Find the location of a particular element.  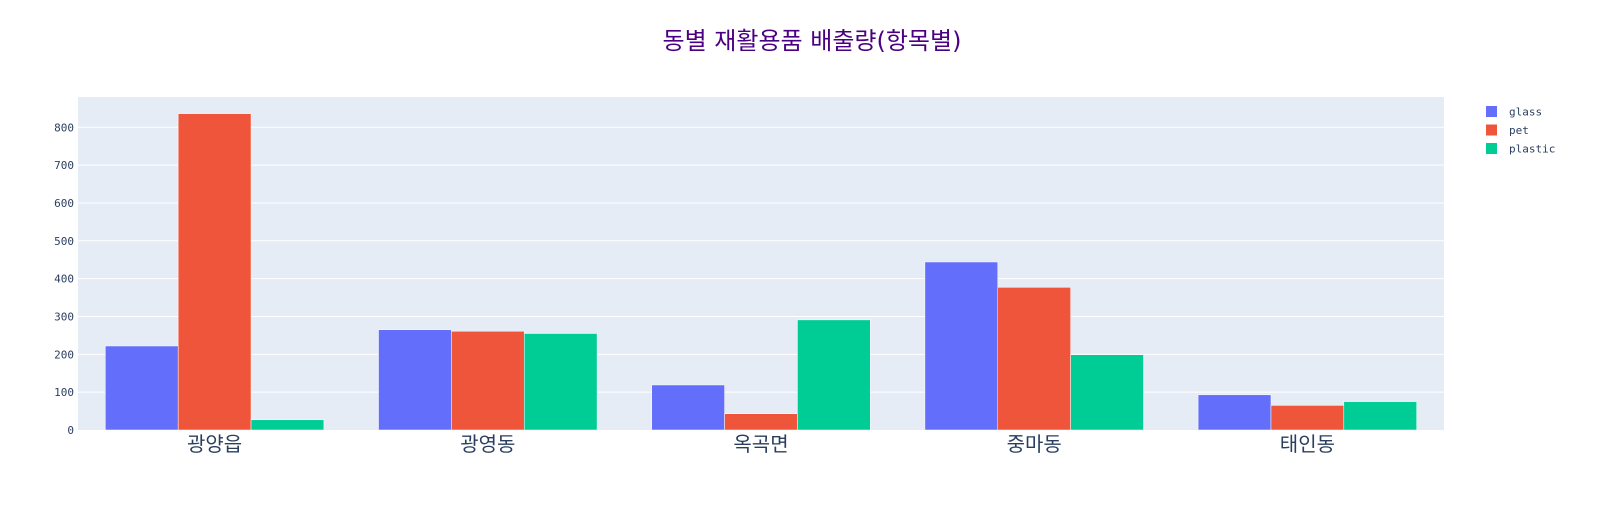

x-tick-label: 옥곡면 is located at coordinates (760, 444).